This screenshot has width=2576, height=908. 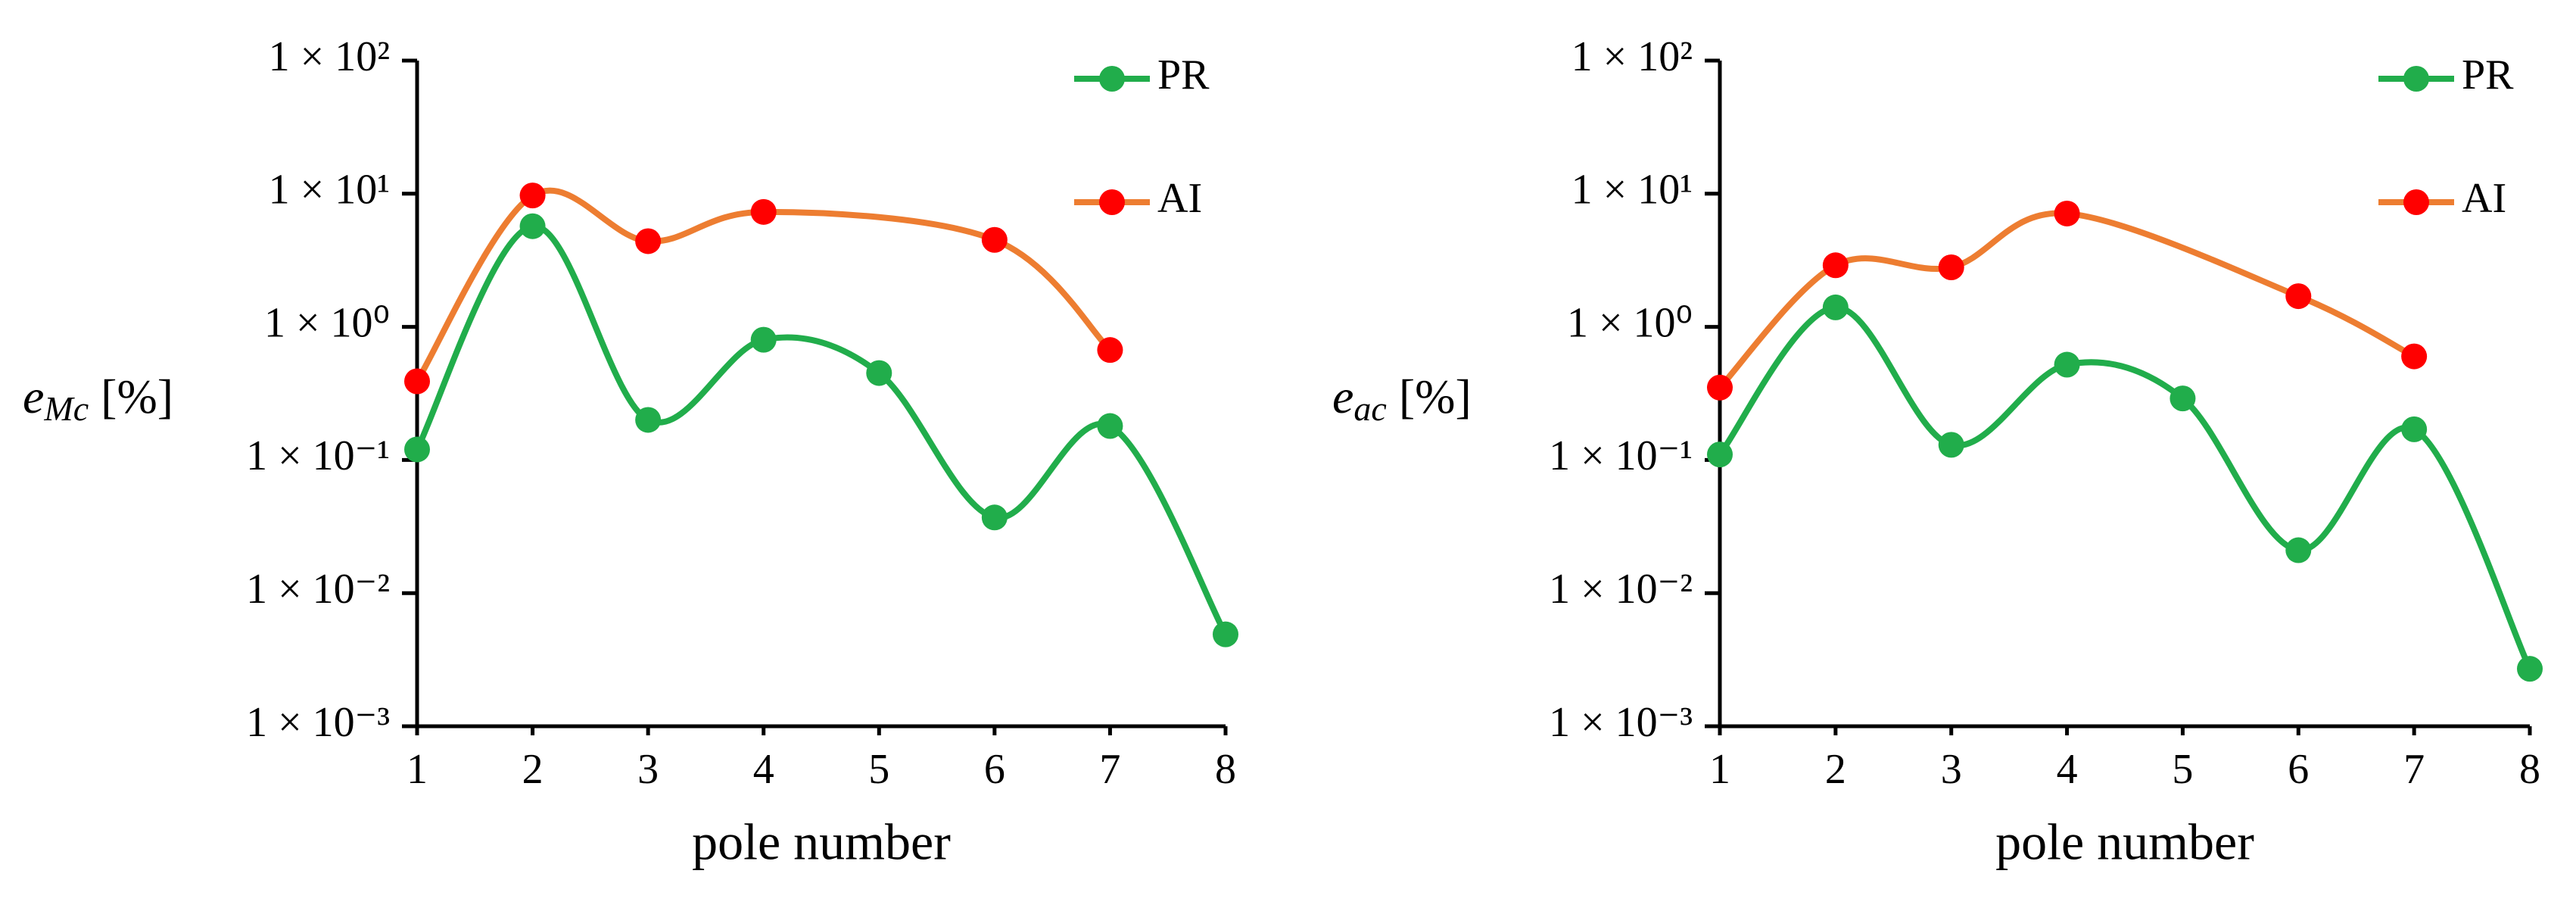 What do you see at coordinates (1369, 408) in the screenshot?
I see `y-label-subscript: ac` at bounding box center [1369, 408].